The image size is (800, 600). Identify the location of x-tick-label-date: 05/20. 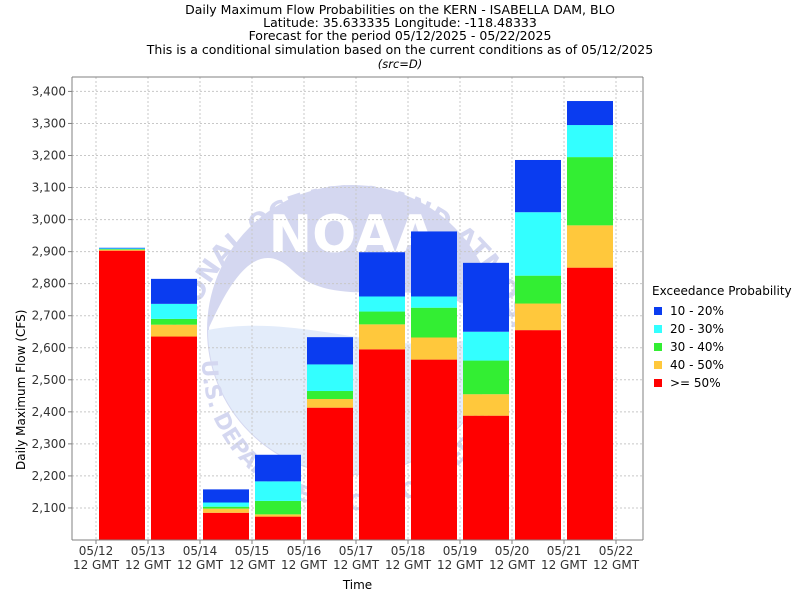
(512, 551).